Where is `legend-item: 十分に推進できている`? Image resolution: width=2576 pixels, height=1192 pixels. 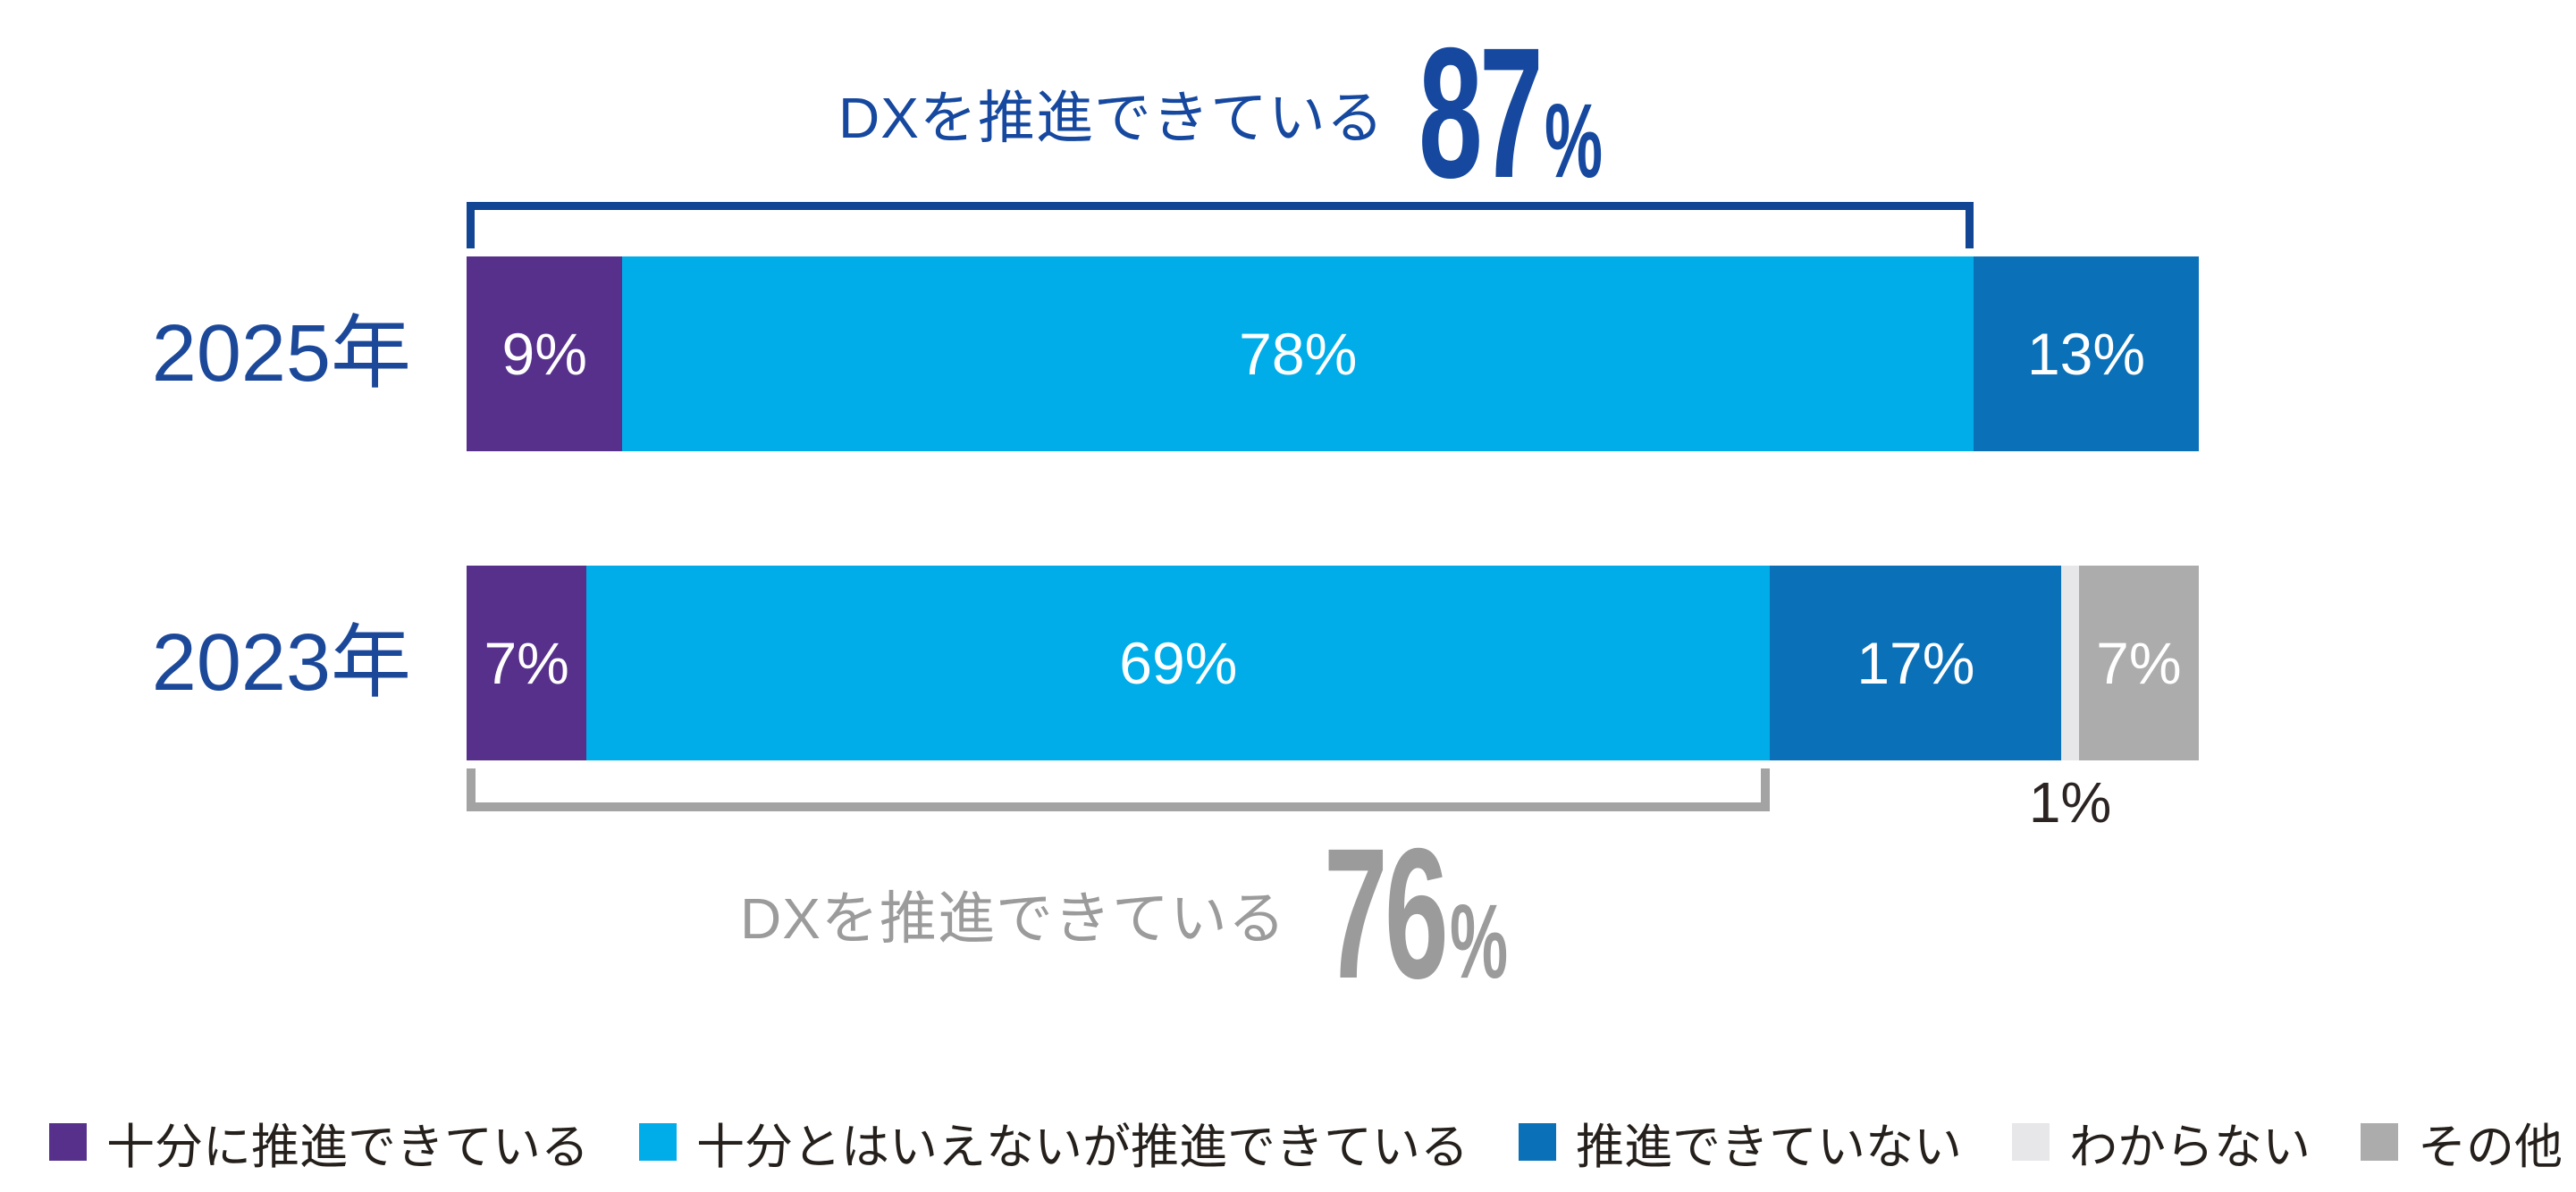
legend-item: 十分に推進できている is located at coordinates (319, 1143).